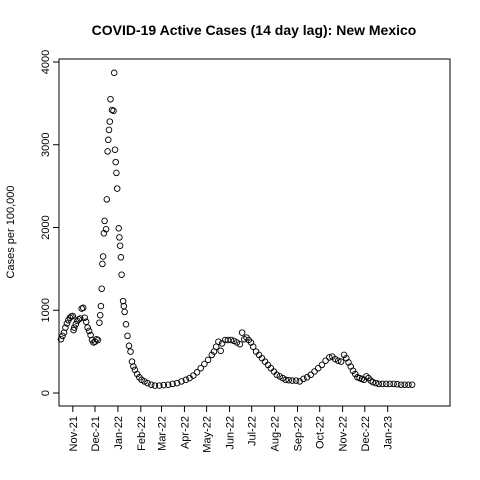  Describe the element at coordinates (231, 433) in the screenshot. I see `x-tick-label: Jun-22` at that location.